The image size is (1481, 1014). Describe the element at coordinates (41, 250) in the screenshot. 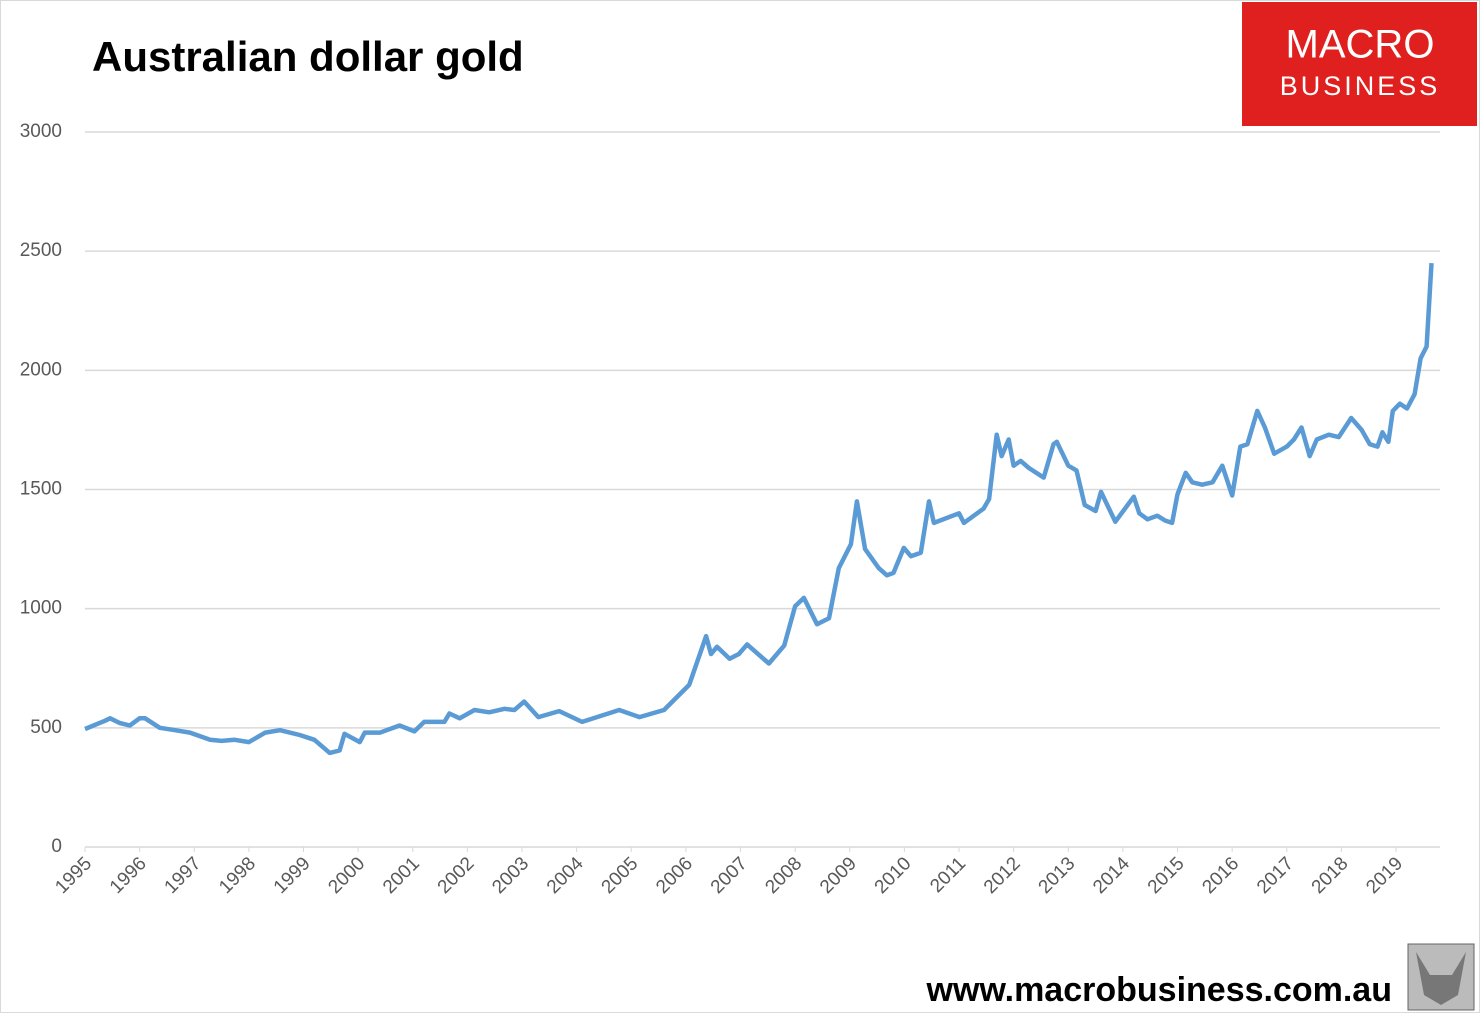

I see `y-tick-label: 2500` at that location.